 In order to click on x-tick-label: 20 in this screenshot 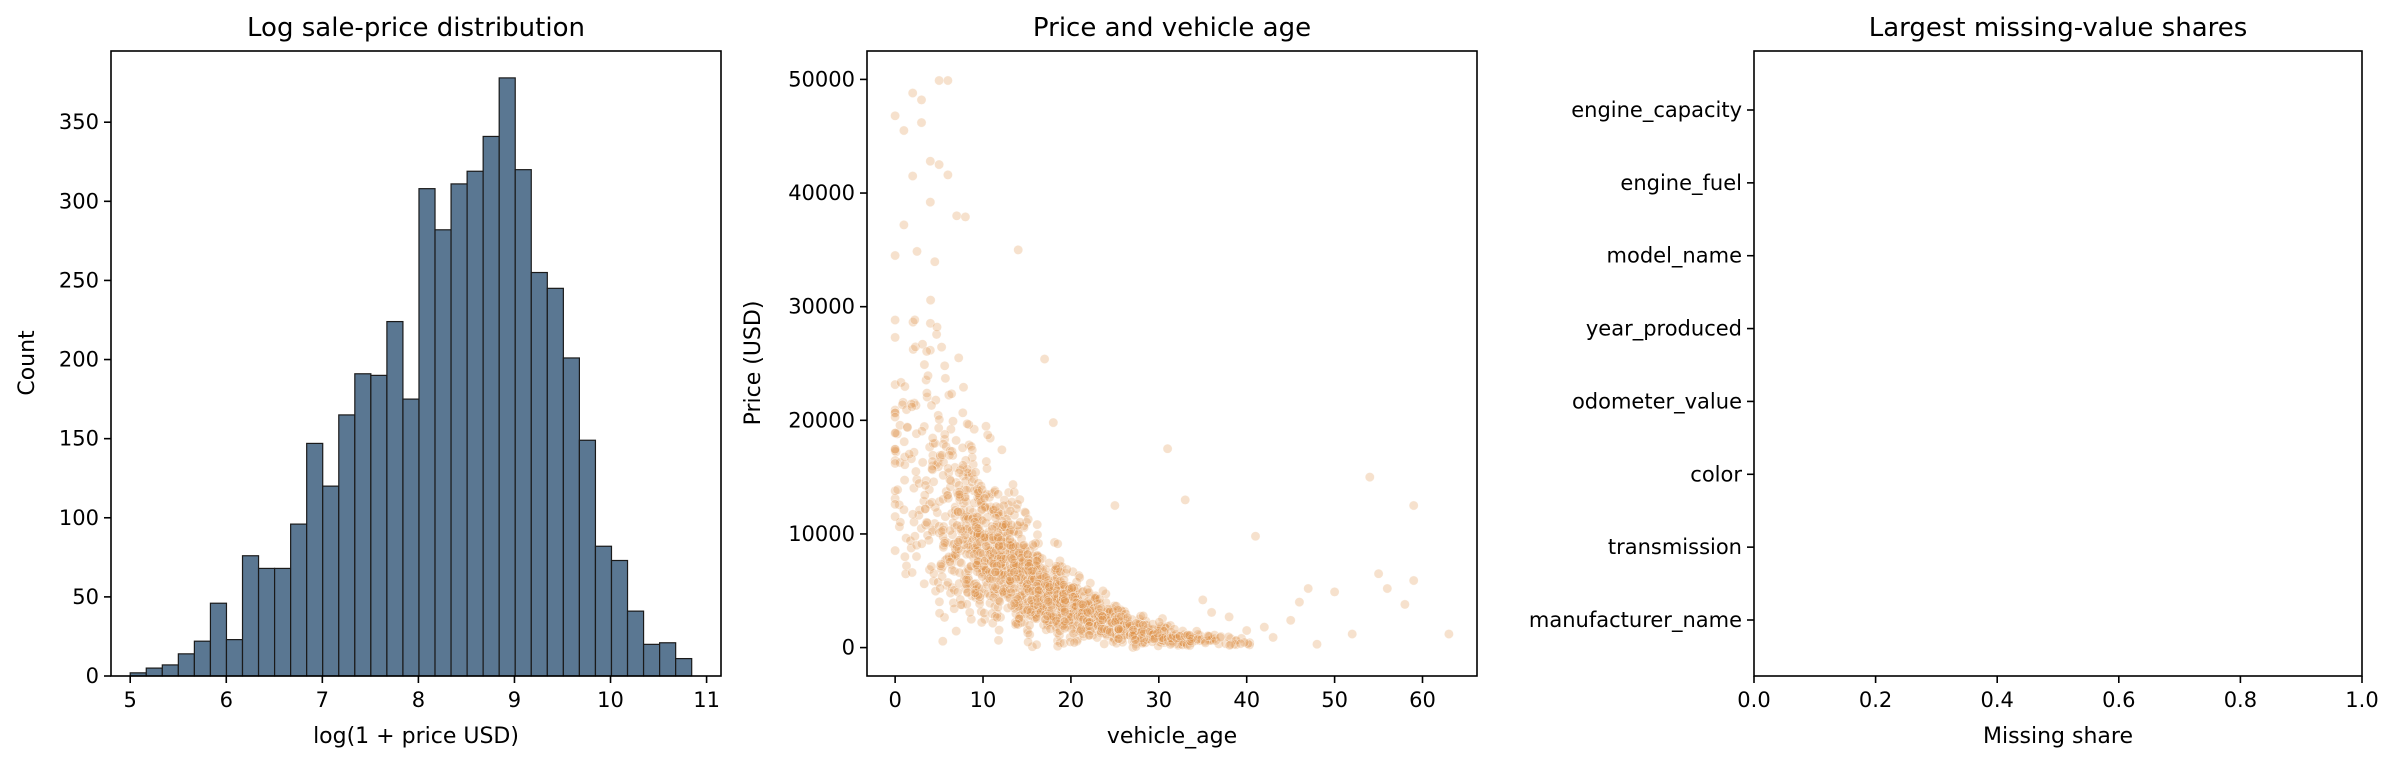, I will do `click(1071, 700)`.